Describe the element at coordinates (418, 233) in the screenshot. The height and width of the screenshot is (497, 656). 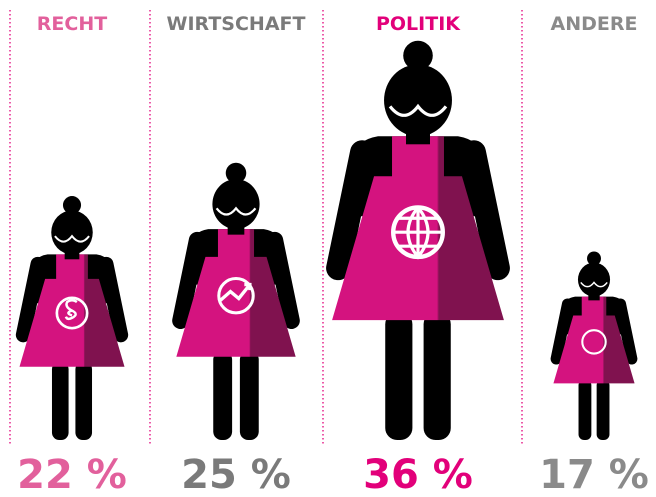
I see `icon-globe` at that location.